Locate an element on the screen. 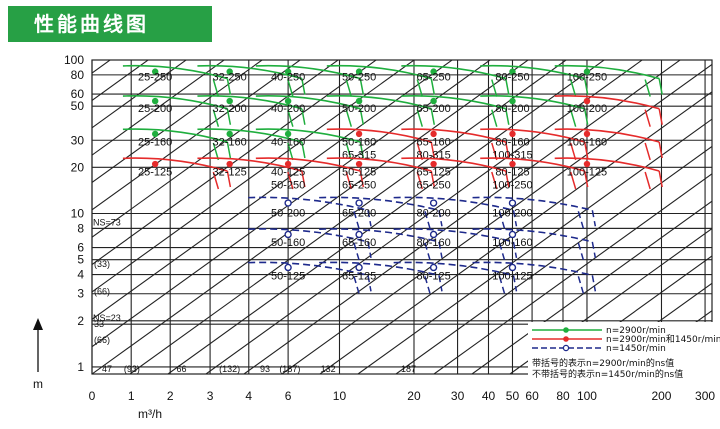 The image size is (720, 429). y-tick-label: 3 is located at coordinates (80, 294).